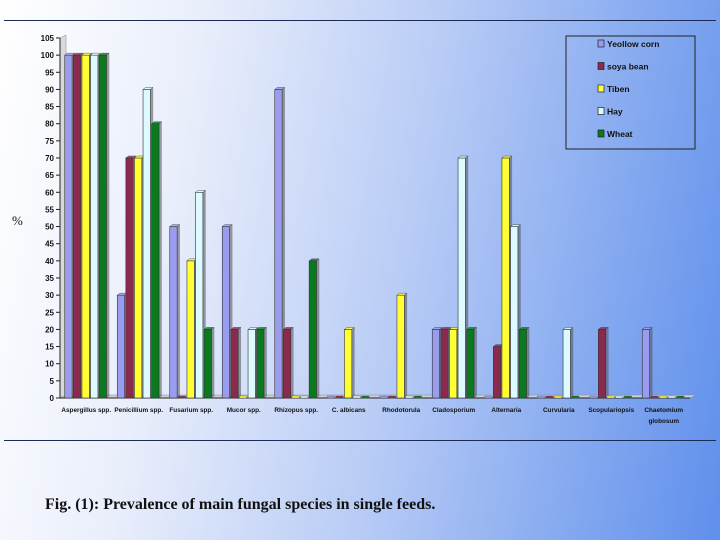  I want to click on y-tick-label: 5, so click(52, 381).